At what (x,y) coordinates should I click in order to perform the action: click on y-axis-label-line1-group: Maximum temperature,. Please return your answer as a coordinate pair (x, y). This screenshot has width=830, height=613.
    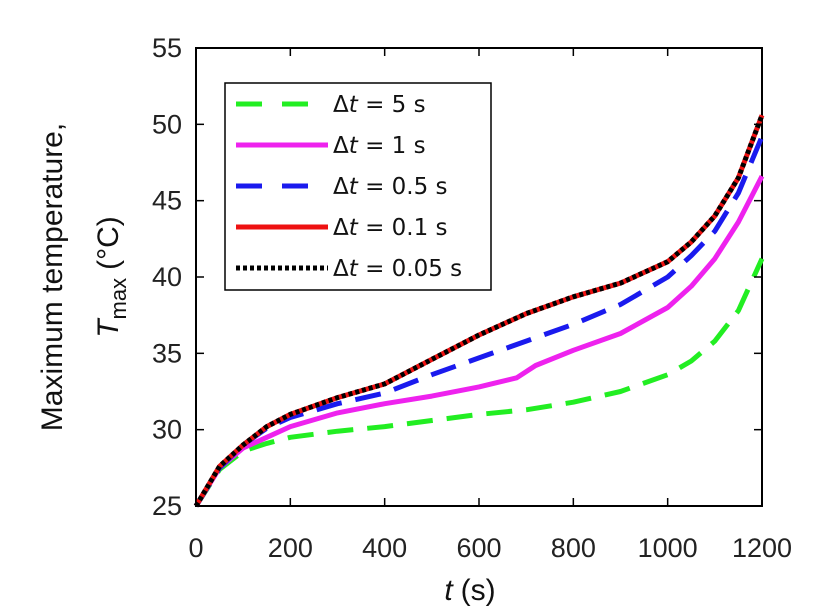
    Looking at the image, I should click on (52, 277).